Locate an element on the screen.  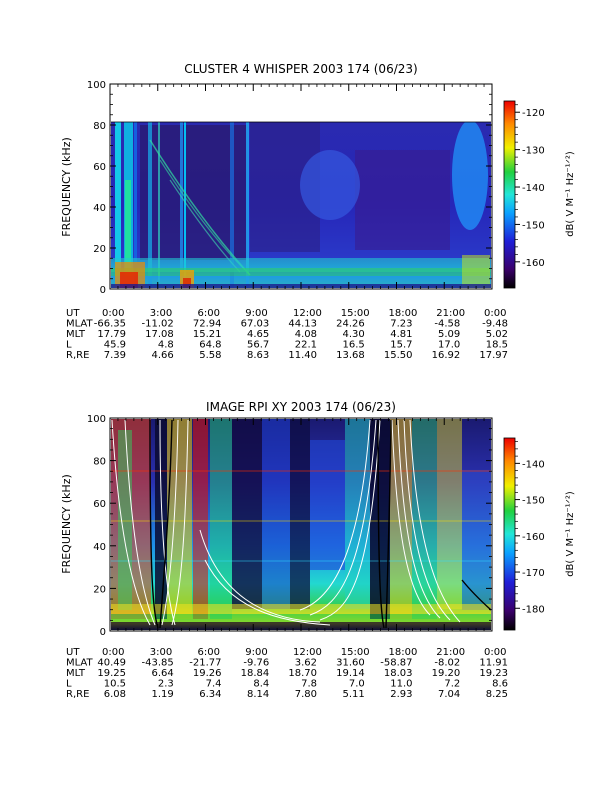
ephemeris-cell: 1.19 is located at coordinates (162, 694).